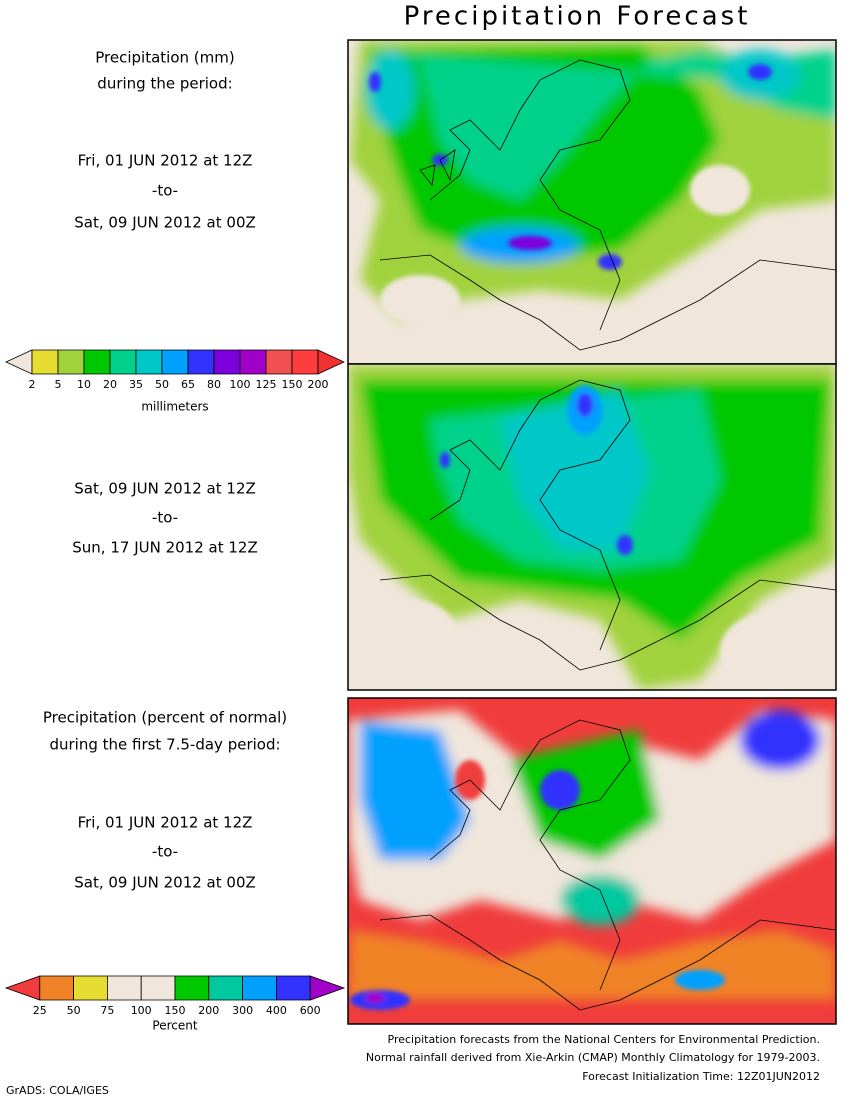  Describe the element at coordinates (188, 384) in the screenshot. I see `colorbar-label: 65` at that location.